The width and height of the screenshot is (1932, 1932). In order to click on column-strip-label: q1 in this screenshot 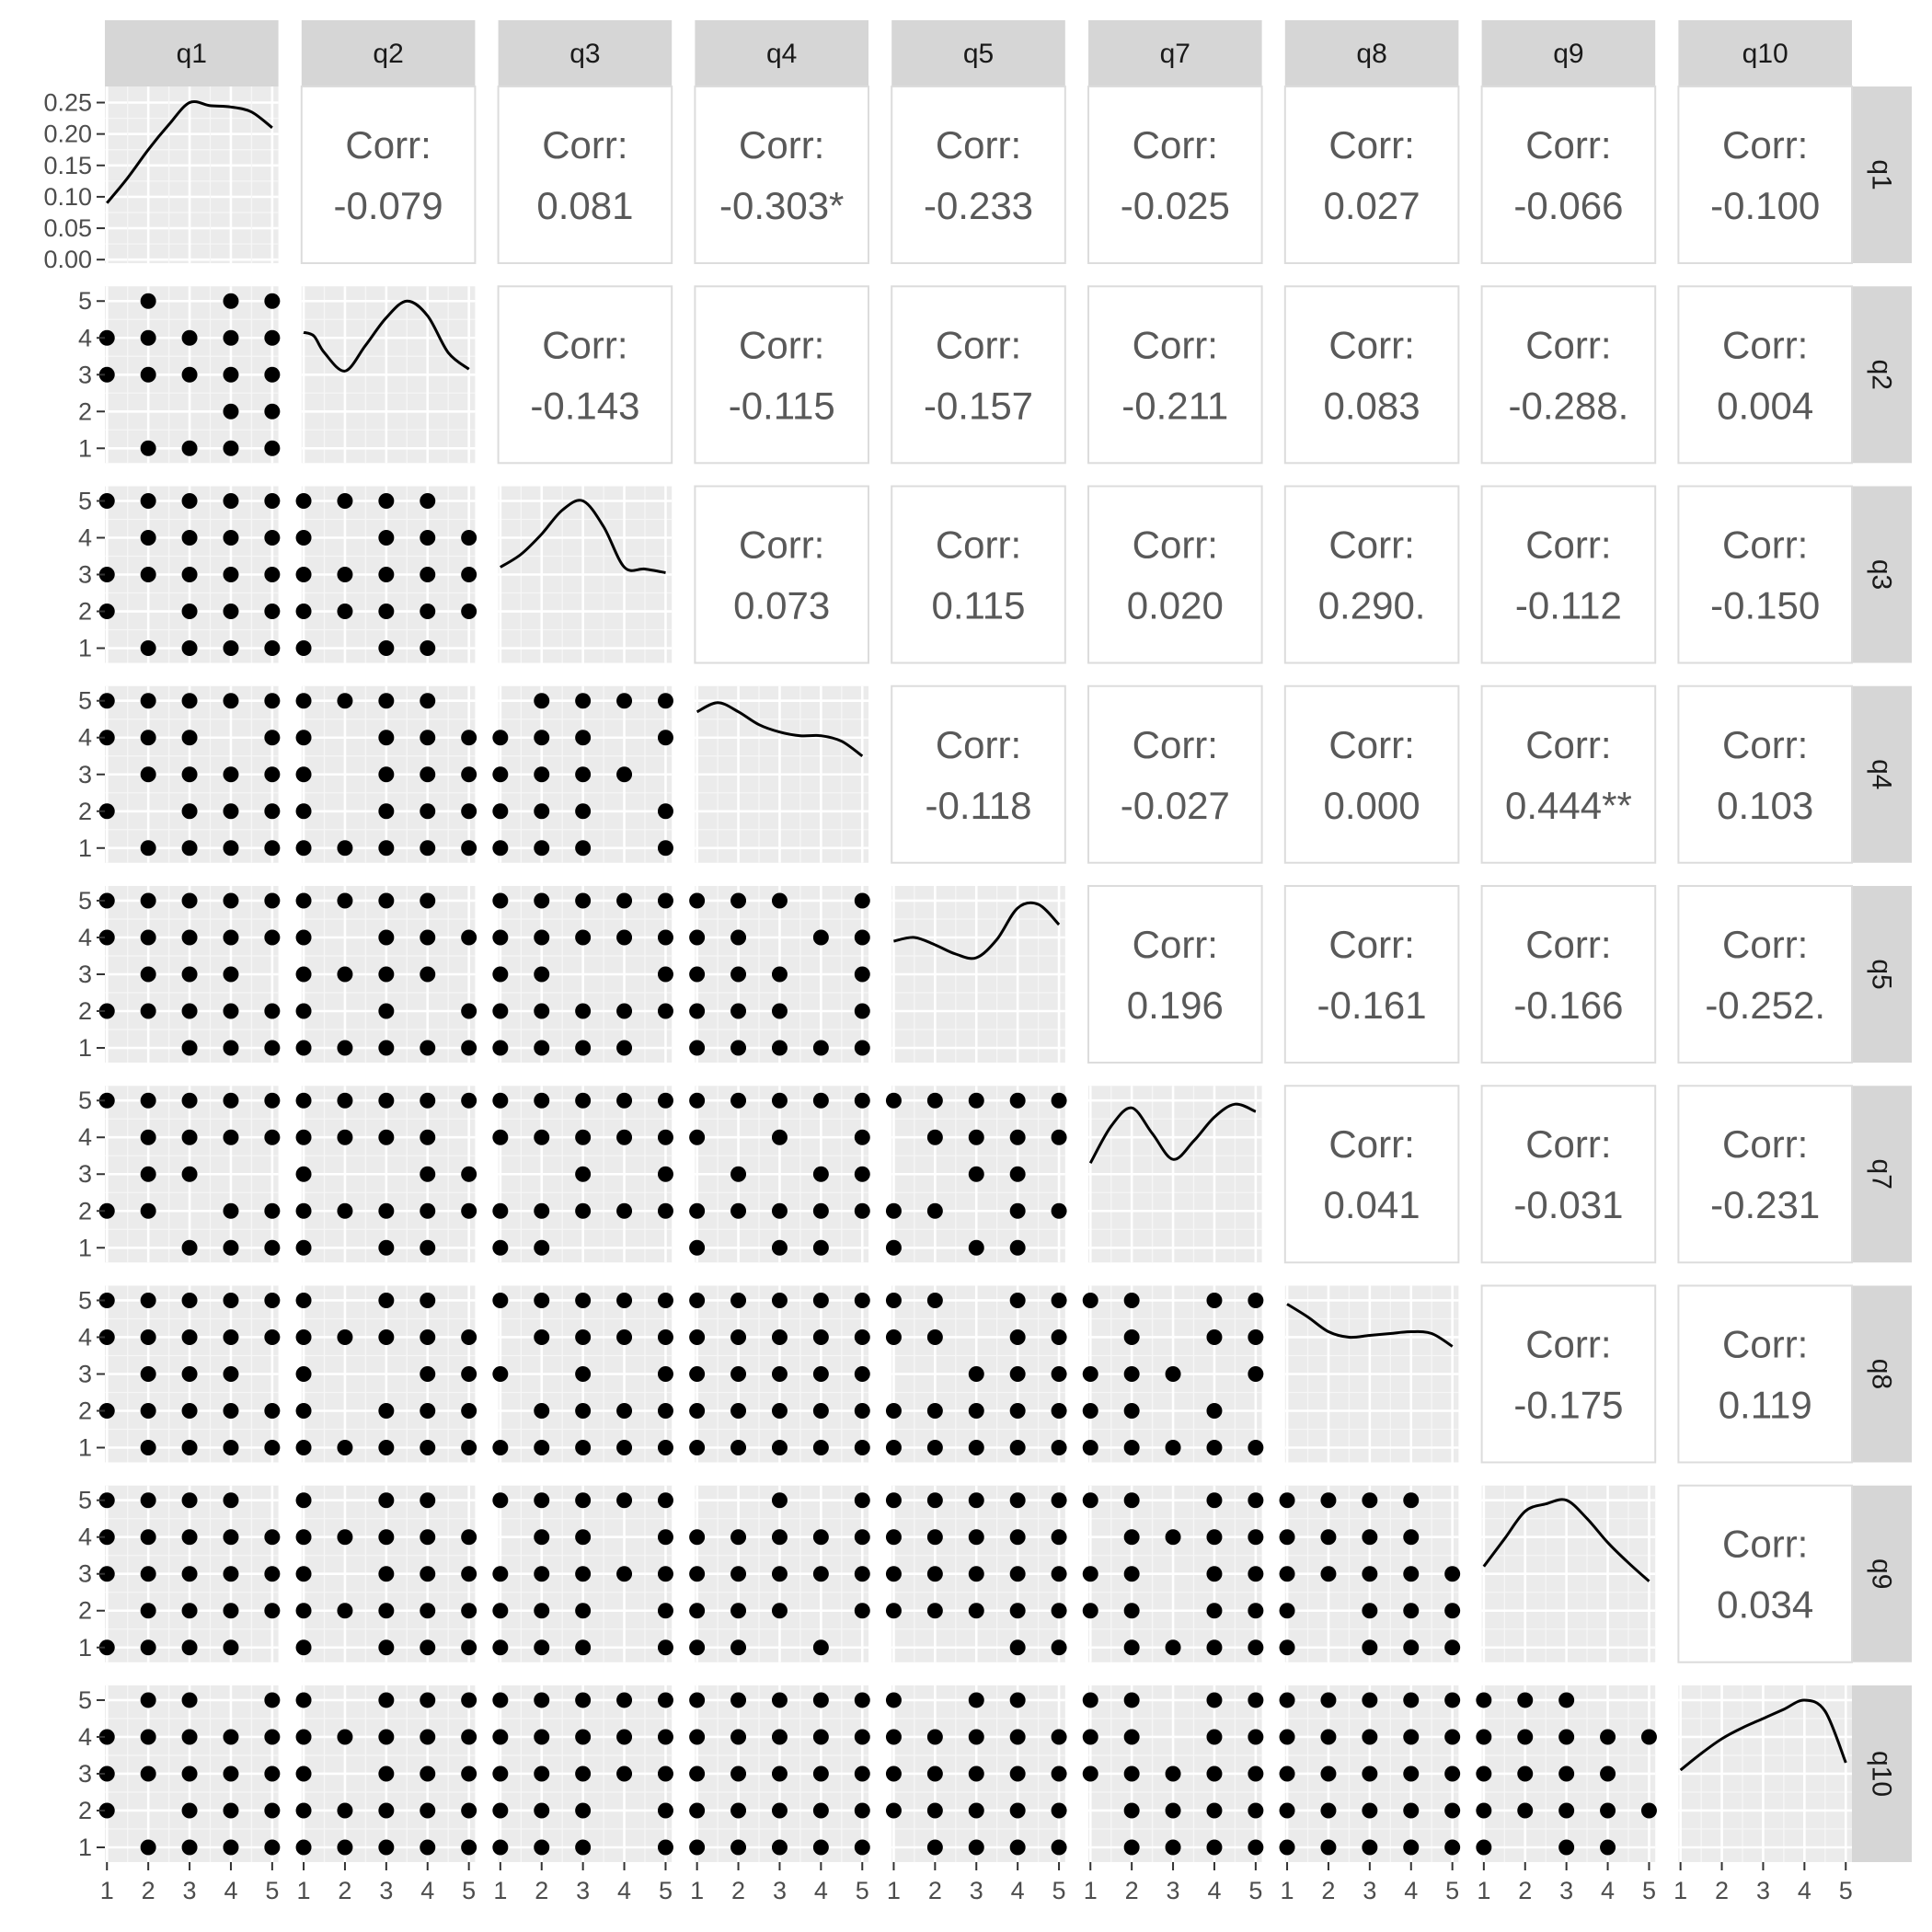, I will do `click(192, 54)`.